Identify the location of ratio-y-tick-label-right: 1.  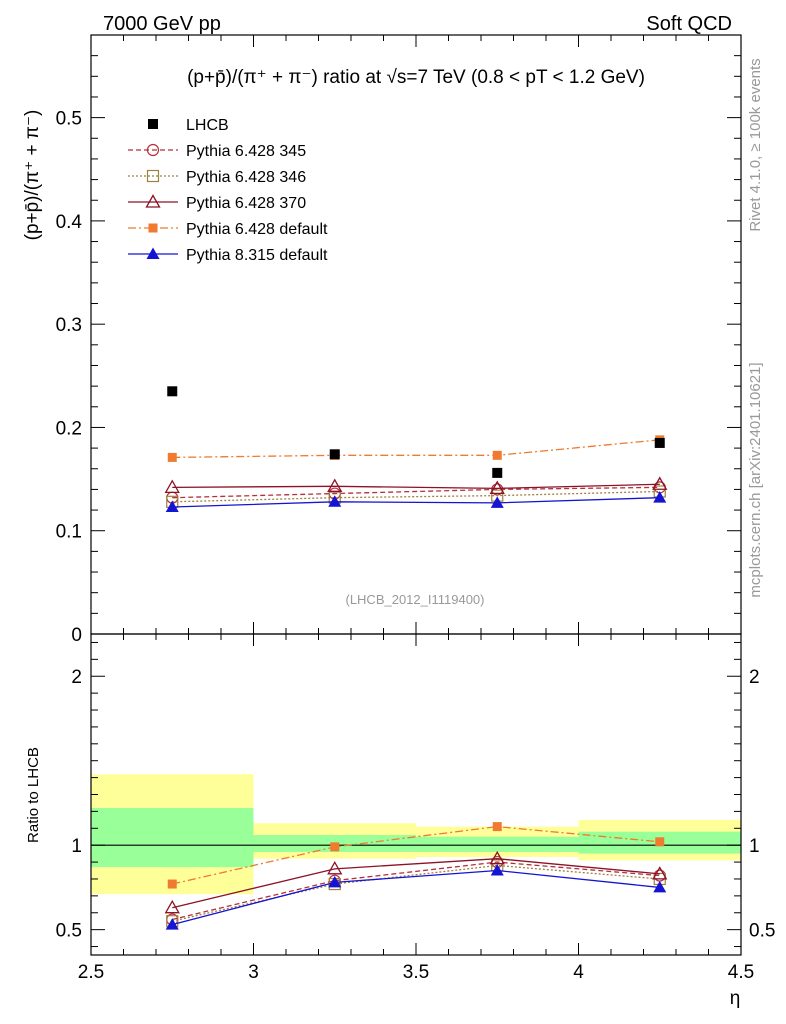
(754, 846).